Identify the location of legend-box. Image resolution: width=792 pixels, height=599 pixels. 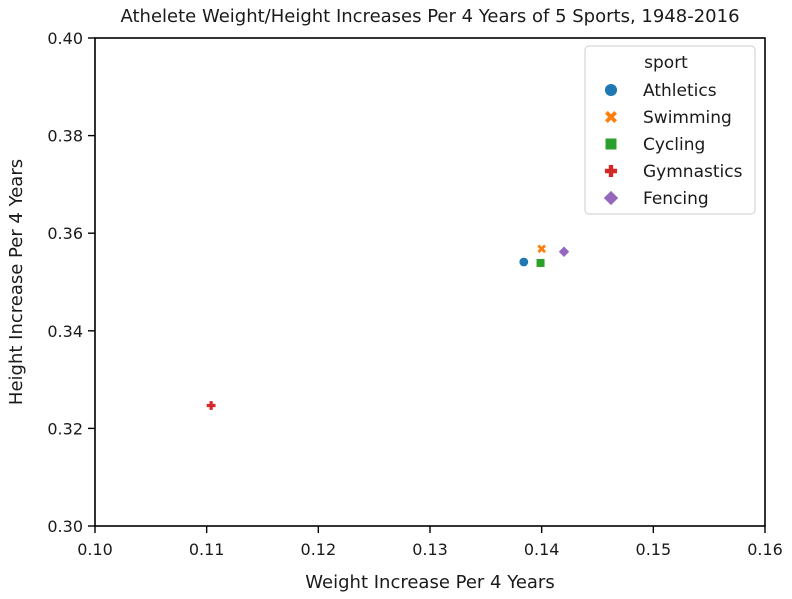
(670, 130).